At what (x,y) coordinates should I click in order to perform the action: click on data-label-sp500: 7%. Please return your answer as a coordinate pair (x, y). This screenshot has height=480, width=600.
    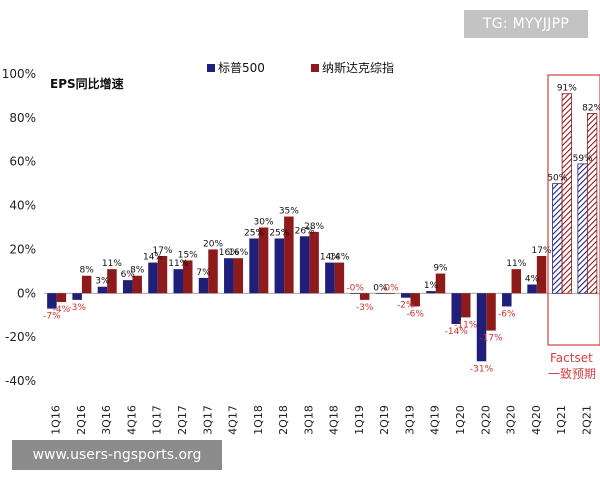
    Looking at the image, I should click on (203, 273).